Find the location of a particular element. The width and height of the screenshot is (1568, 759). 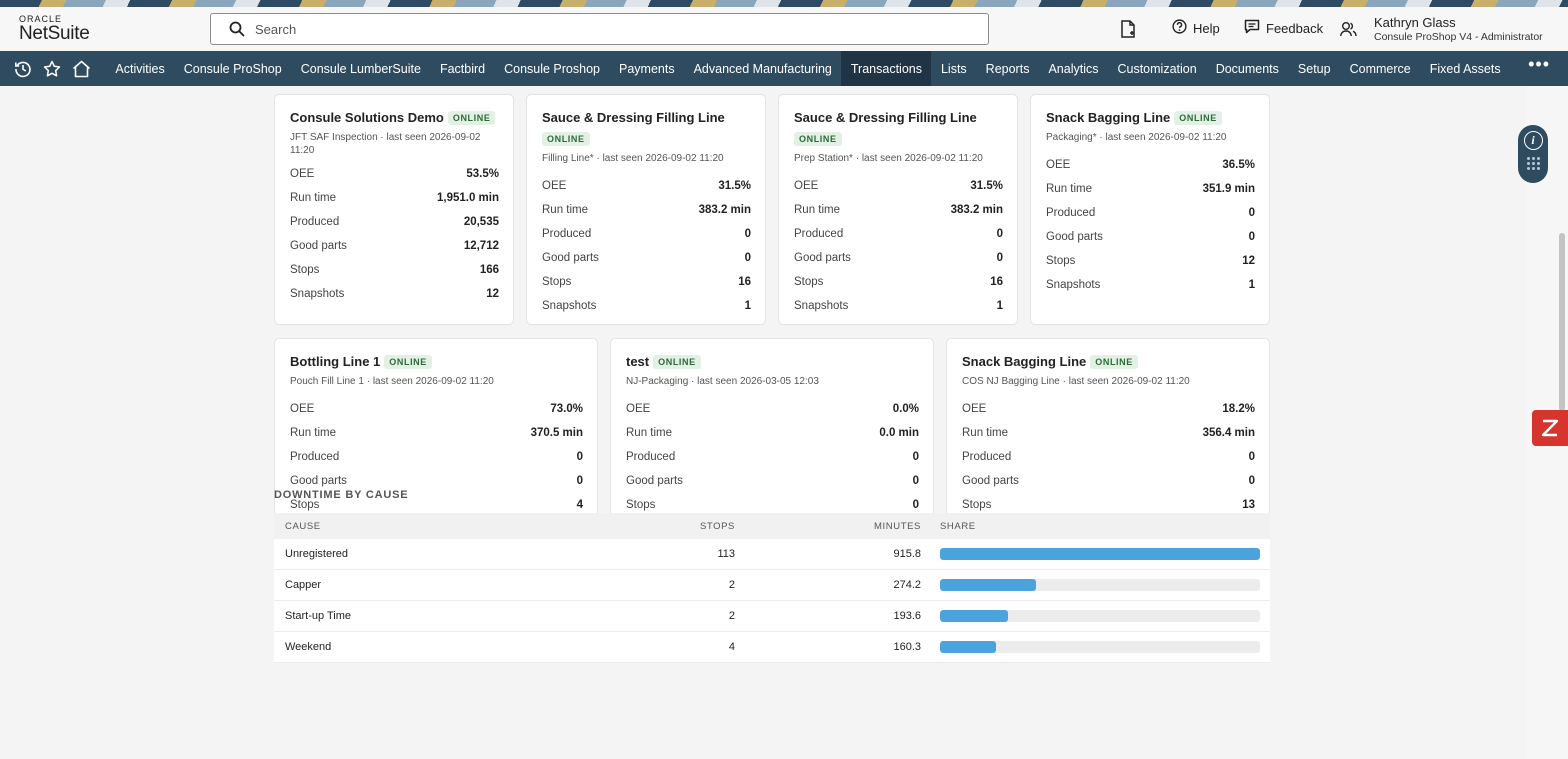

table-row: Weekend 4 160.3 is located at coordinates (772, 647).